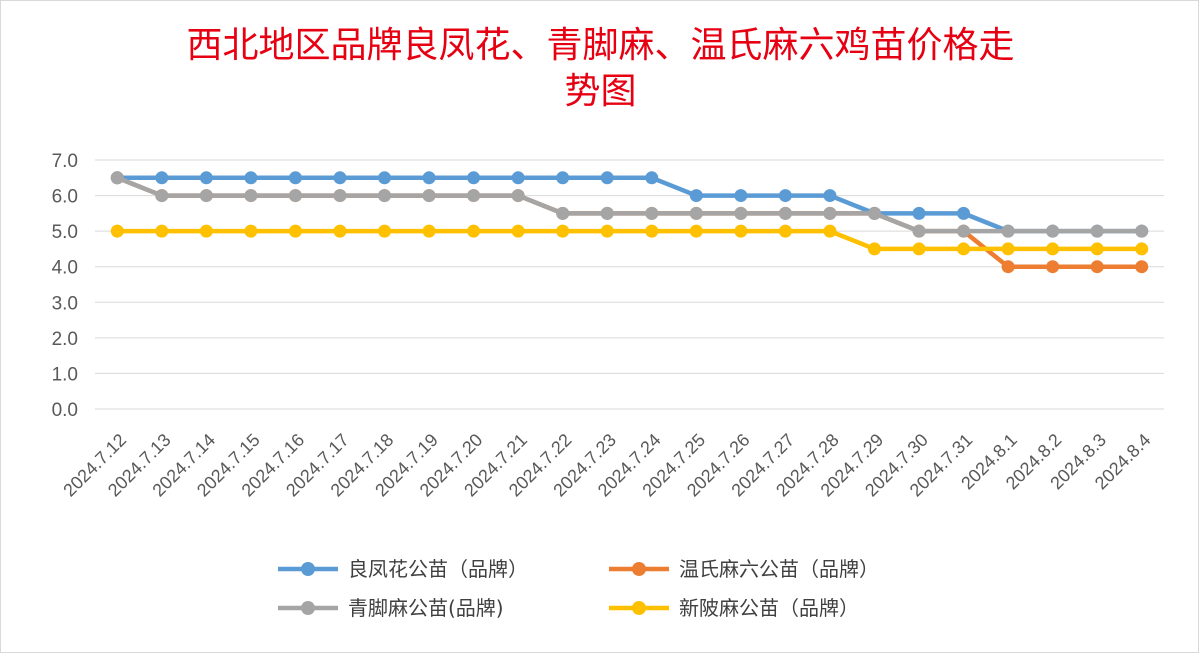  I want to click on y-tick-label: 2.0, so click(65, 339).